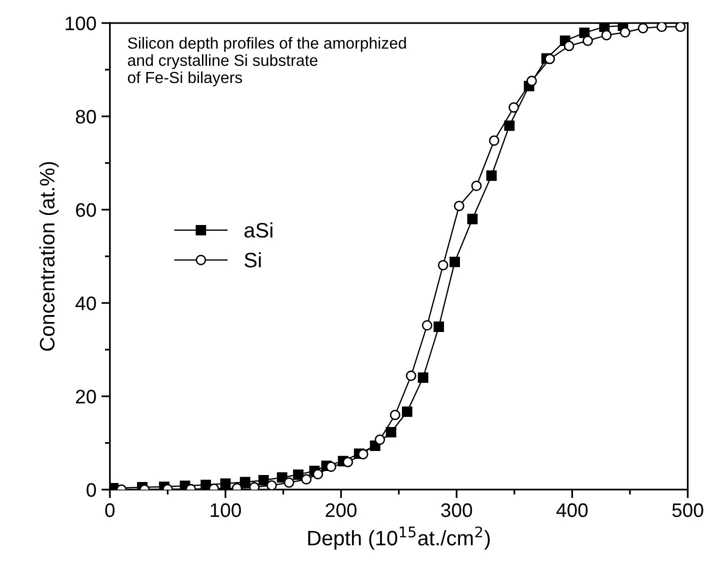 This screenshot has width=709, height=576. I want to click on x-tick-label: 300, so click(456, 510).